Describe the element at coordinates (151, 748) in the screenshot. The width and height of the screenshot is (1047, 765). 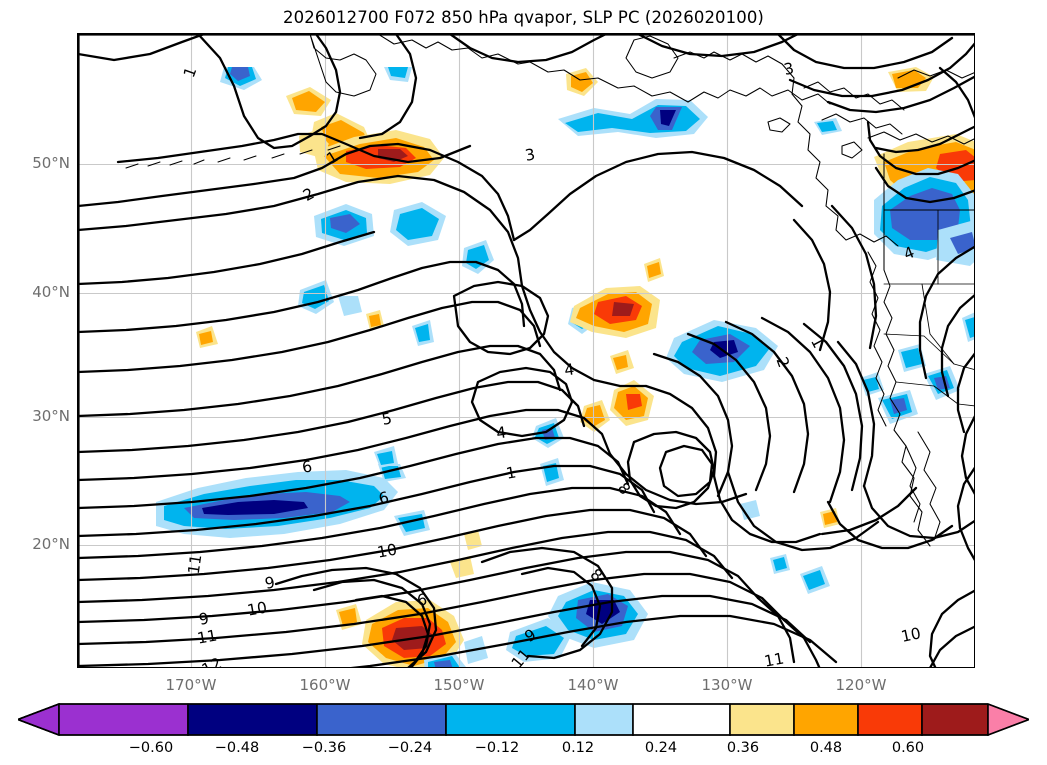
I see `colorbar-tick-0: −0.60` at that location.